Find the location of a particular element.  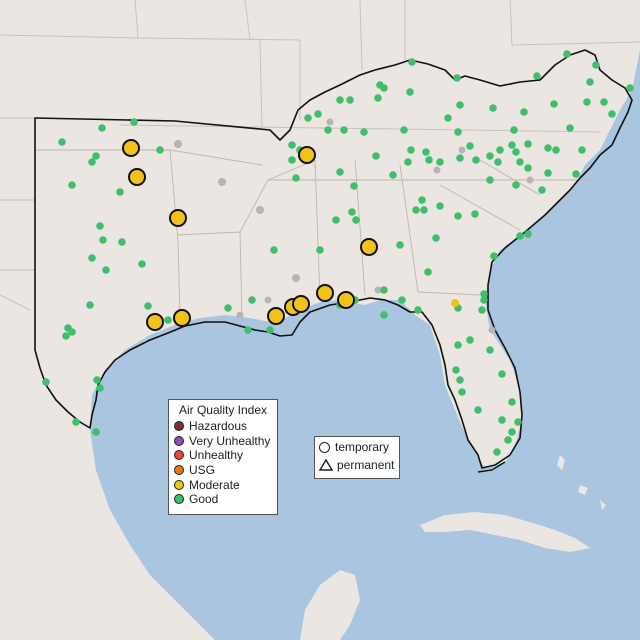

yucatan-land is located at coordinates (330, 605).